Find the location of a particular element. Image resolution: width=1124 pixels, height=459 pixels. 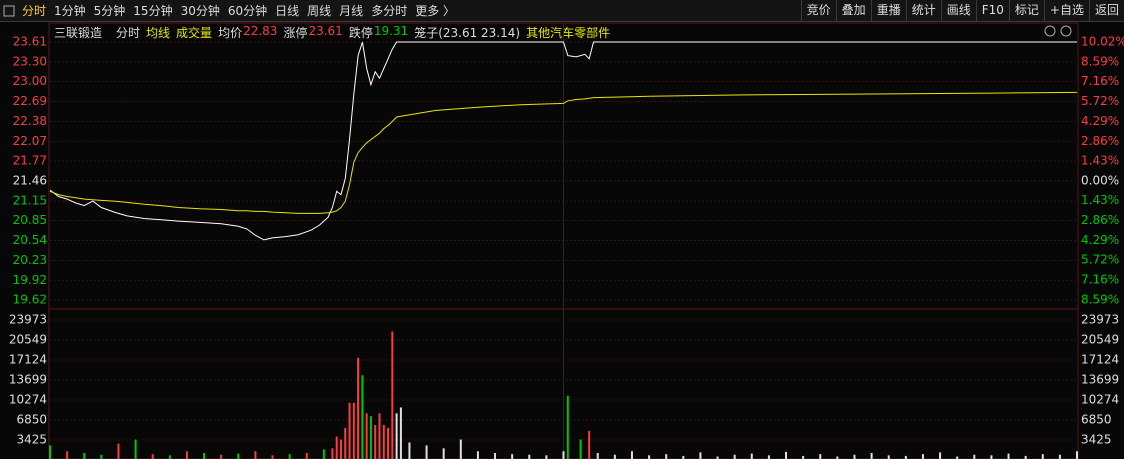

y-tick-label: 21.46 is located at coordinates (30, 181).